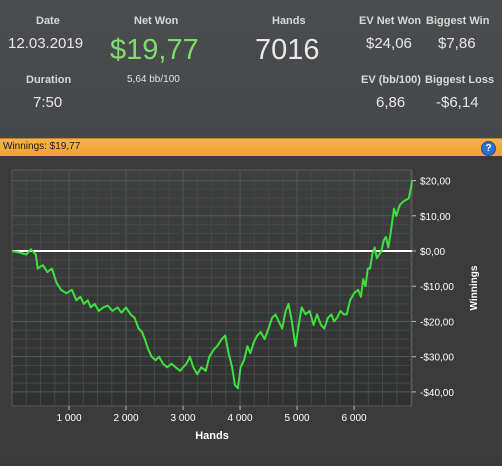  Describe the element at coordinates (457, 102) in the screenshot. I see `biggest-loss-value: -$6,14` at that location.